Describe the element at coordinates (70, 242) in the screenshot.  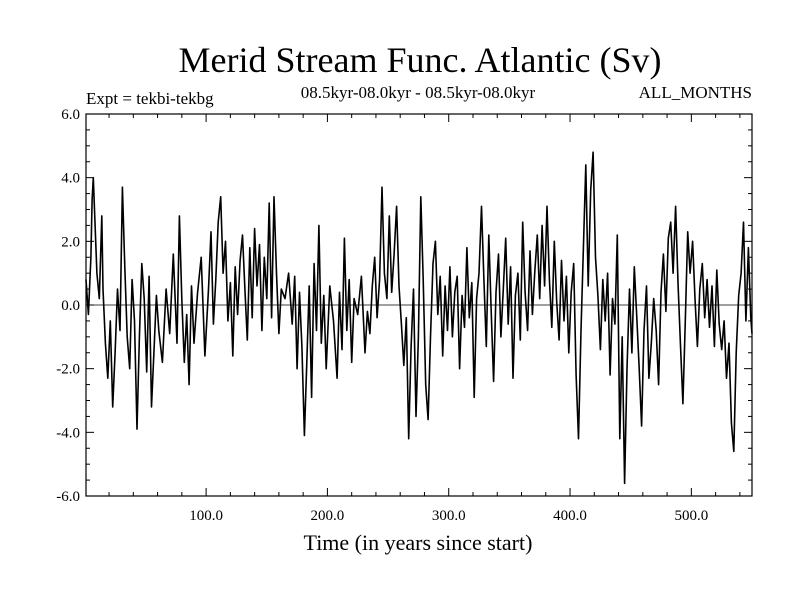
I see `y-tick-label: 2.0` at that location.